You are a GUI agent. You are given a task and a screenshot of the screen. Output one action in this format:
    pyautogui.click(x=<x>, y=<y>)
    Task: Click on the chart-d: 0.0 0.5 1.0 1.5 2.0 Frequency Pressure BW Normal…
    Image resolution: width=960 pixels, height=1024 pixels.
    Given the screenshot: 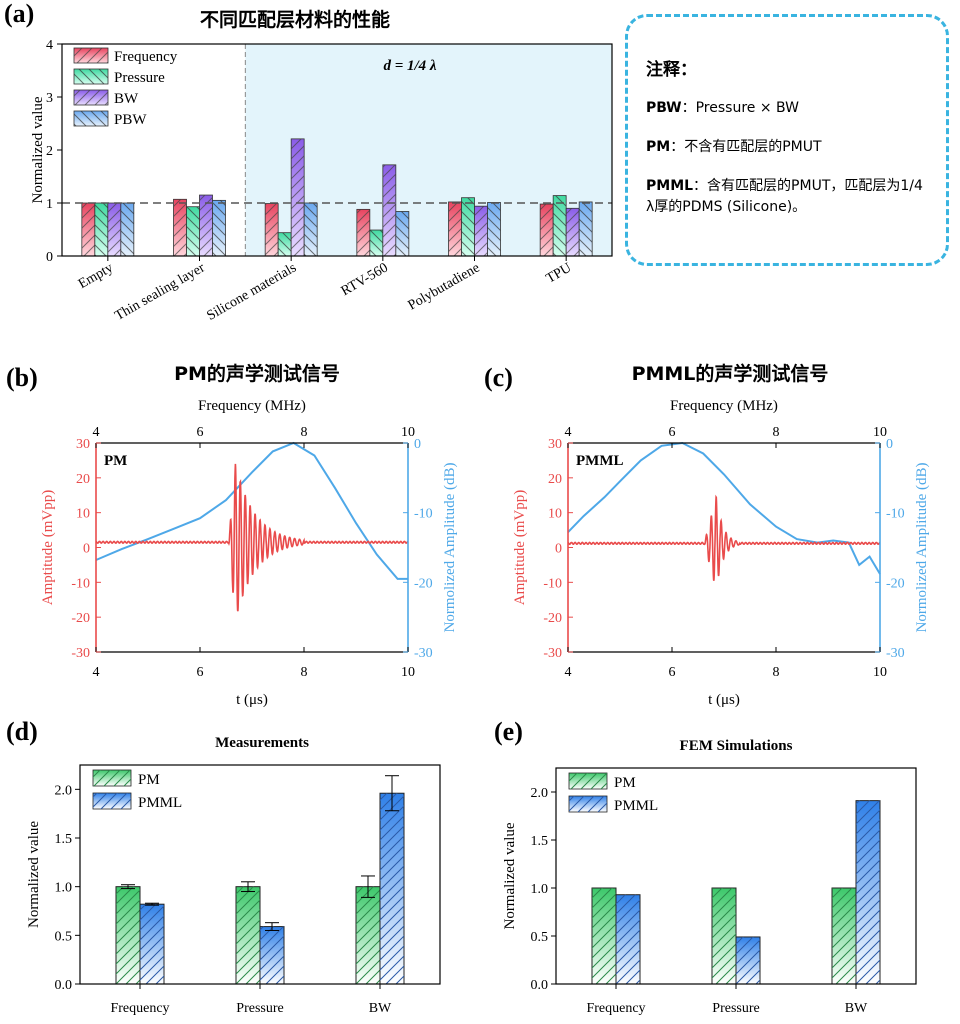 What is the action you would take?
    pyautogui.click(x=233, y=890)
    